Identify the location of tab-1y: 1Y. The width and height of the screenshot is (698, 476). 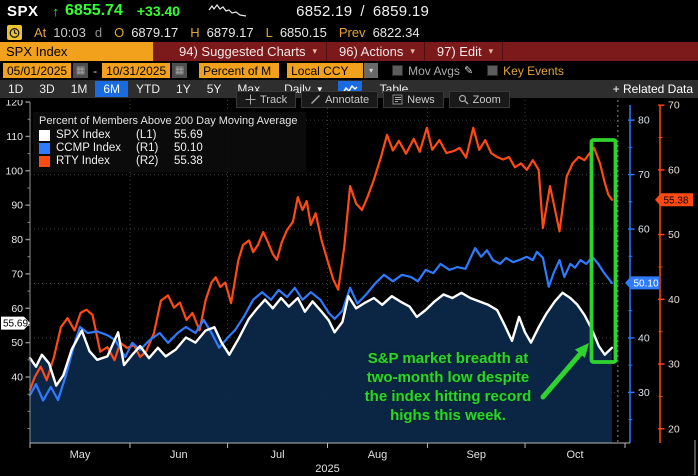
(183, 89).